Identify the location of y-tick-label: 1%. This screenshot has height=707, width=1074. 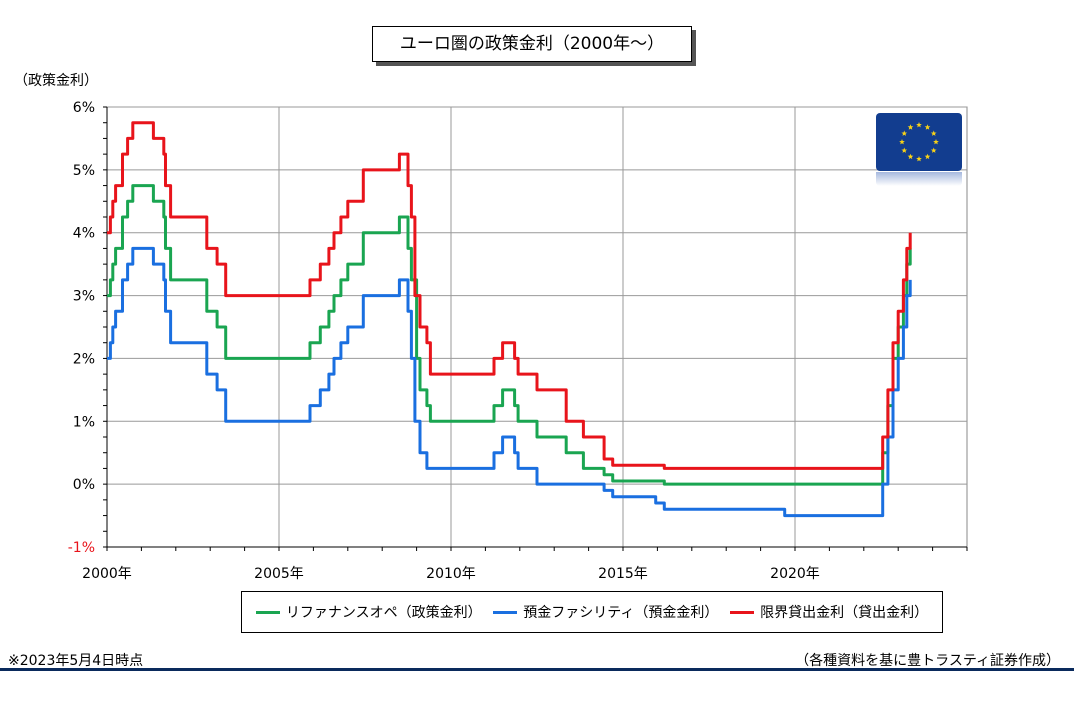
(84, 422).